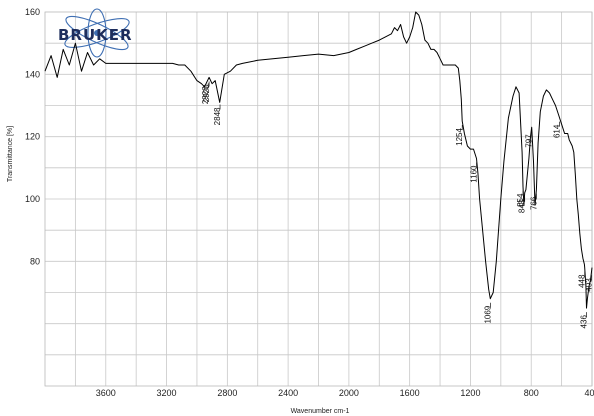 Image resolution: width=594 pixels, height=416 pixels. Describe the element at coordinates (106, 393) in the screenshot. I see `x-tick-label: 3600` at that location.